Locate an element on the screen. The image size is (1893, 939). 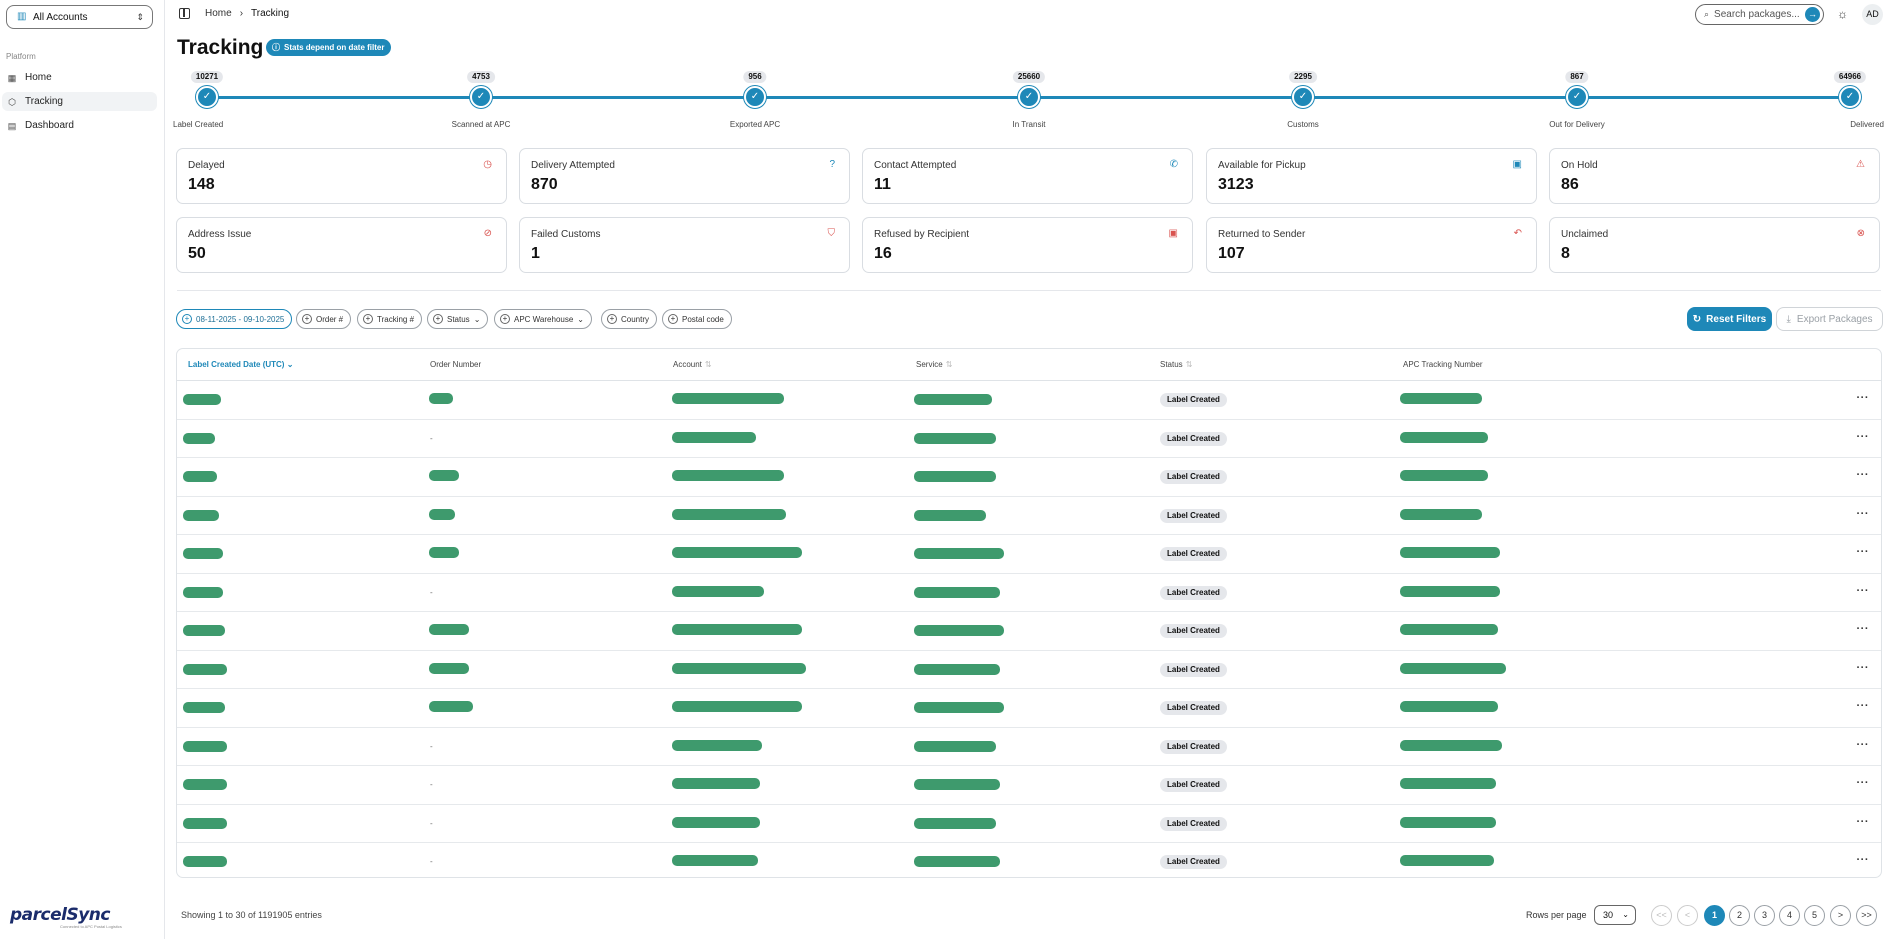
page-5-button: 5 is located at coordinates (1814, 915).